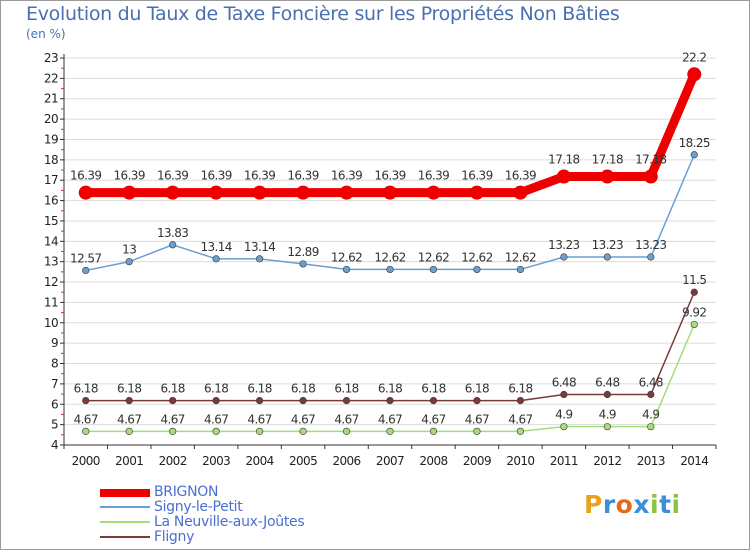 The image size is (750, 550). I want to click on x-tick-label: 2012, so click(607, 461).